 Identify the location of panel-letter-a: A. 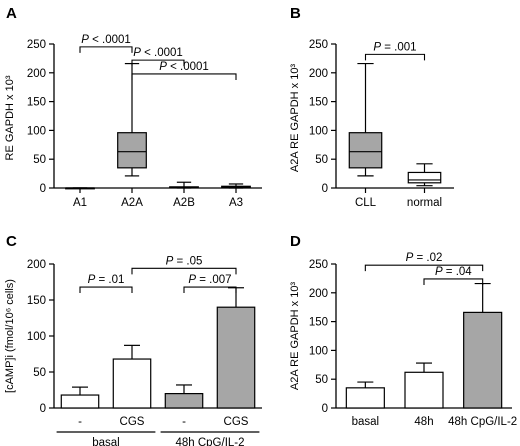
(11, 13).